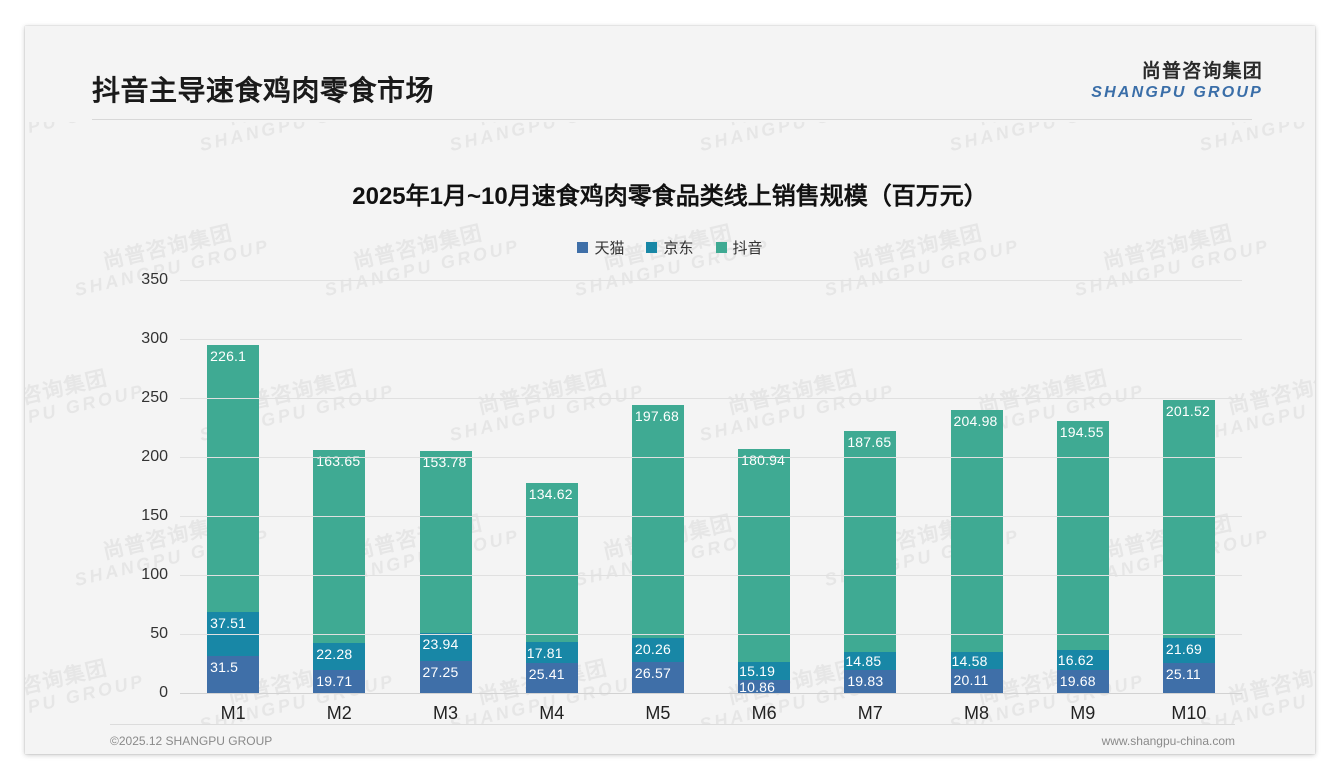 This screenshot has width=1340, height=780. What do you see at coordinates (233, 713) in the screenshot?
I see `x-axis-tick-label: M1` at bounding box center [233, 713].